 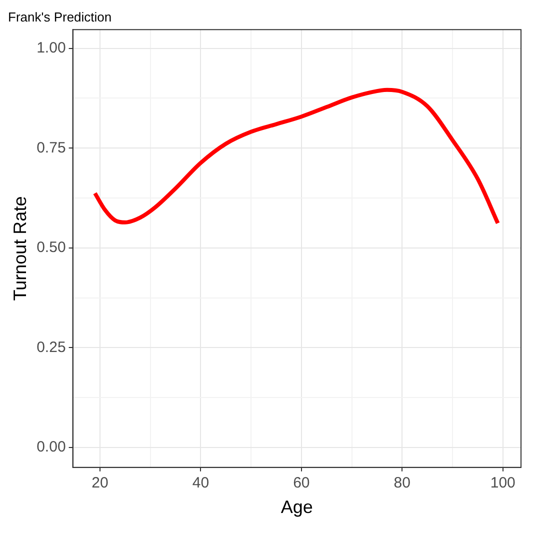 What do you see at coordinates (51, 147) in the screenshot?
I see `y-tick-label: 0.75` at bounding box center [51, 147].